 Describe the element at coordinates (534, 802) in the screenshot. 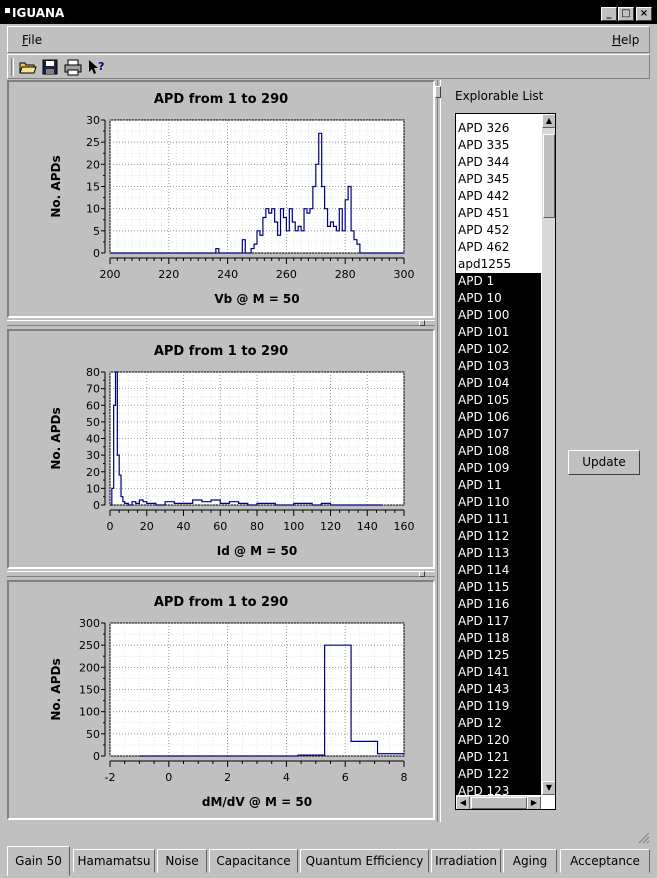

I see `scroll-right-button: ▶` at that location.